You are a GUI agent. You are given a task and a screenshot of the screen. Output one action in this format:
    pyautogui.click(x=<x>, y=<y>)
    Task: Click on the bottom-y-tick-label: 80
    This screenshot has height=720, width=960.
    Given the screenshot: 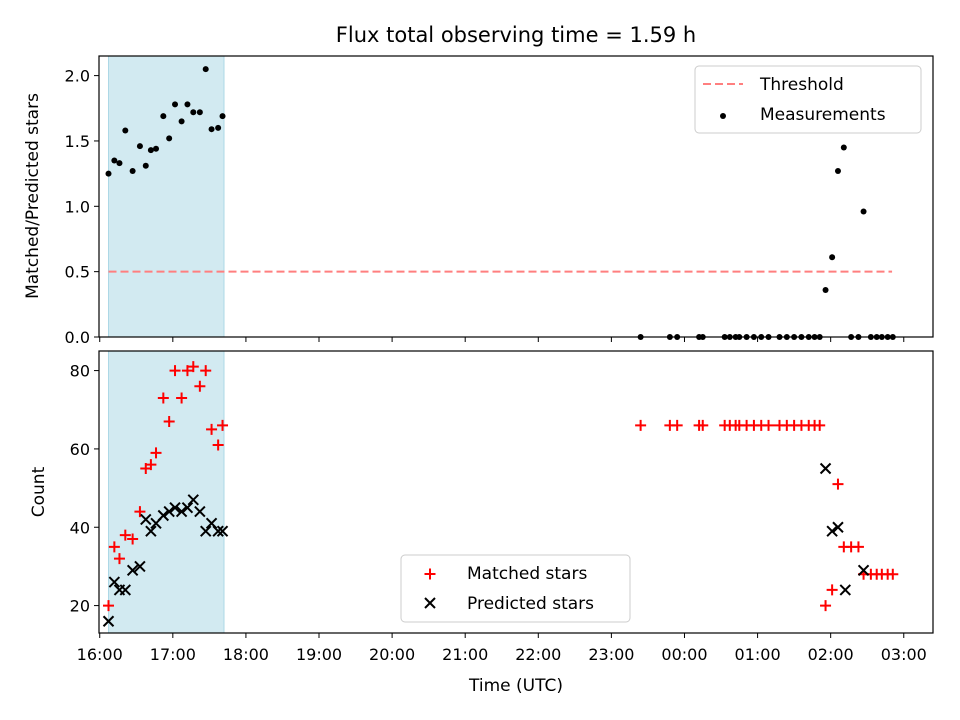 What is the action you would take?
    pyautogui.click(x=80, y=371)
    